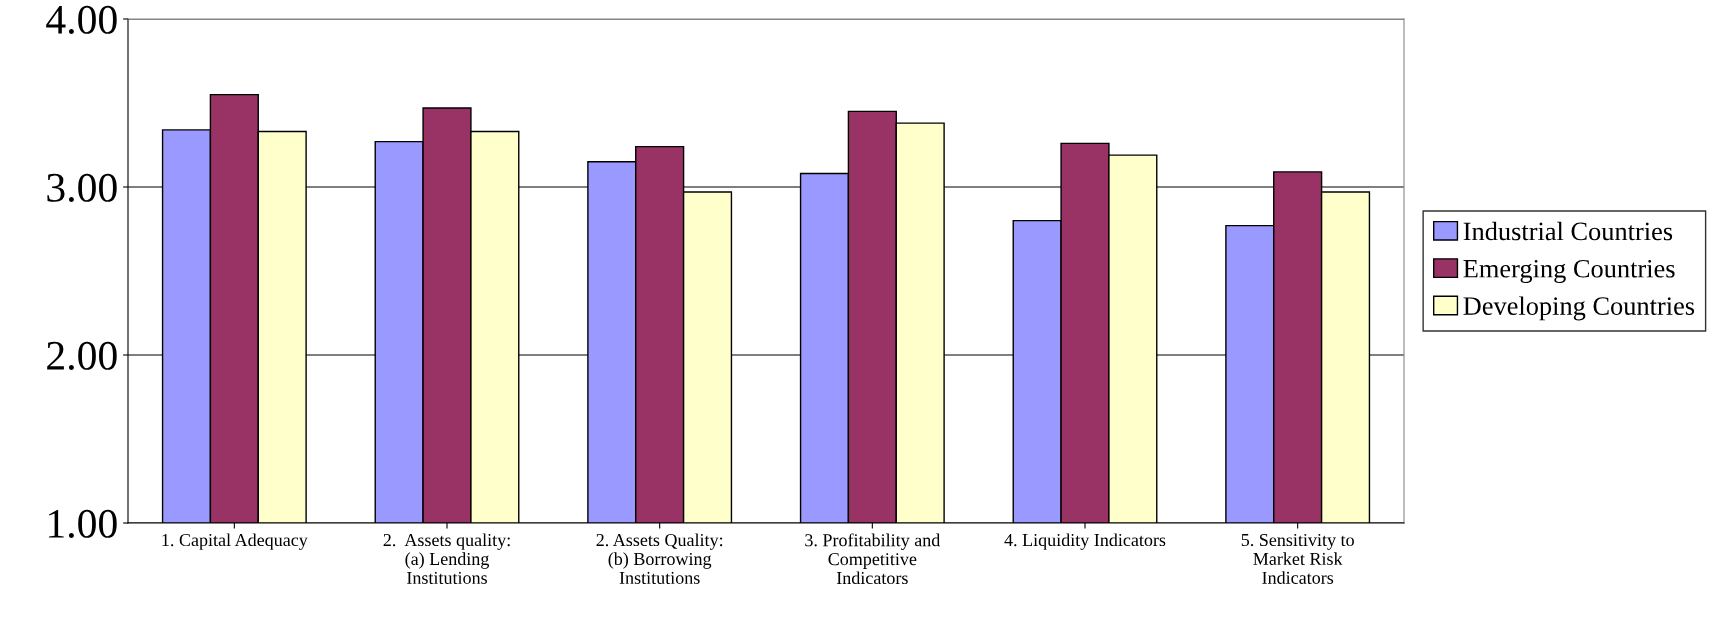  What do you see at coordinates (235, 541) in the screenshot?
I see `x-tick-label: 1. Capital Adequacy` at bounding box center [235, 541].